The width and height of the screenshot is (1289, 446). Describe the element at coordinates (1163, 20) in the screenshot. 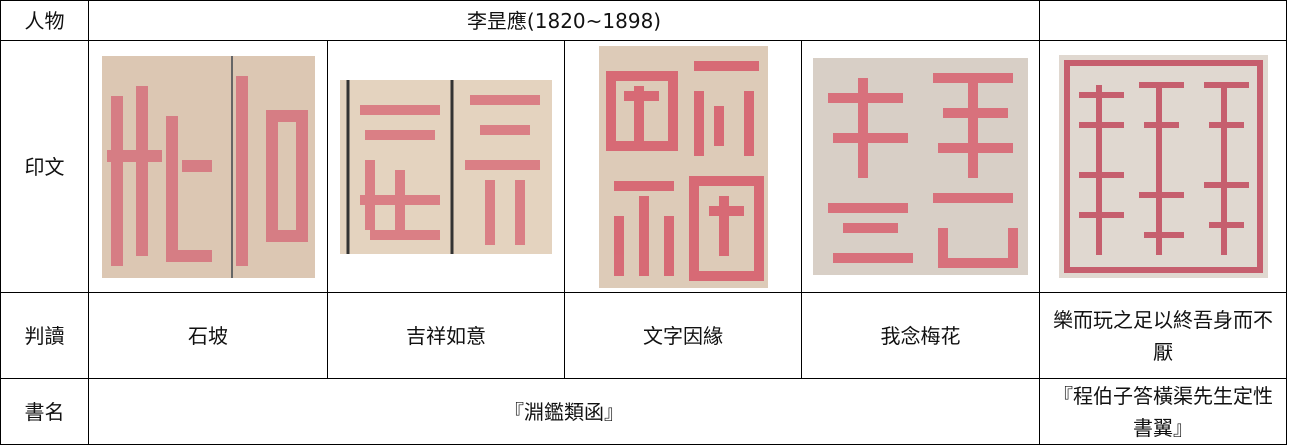

I see `empty-cell` at that location.